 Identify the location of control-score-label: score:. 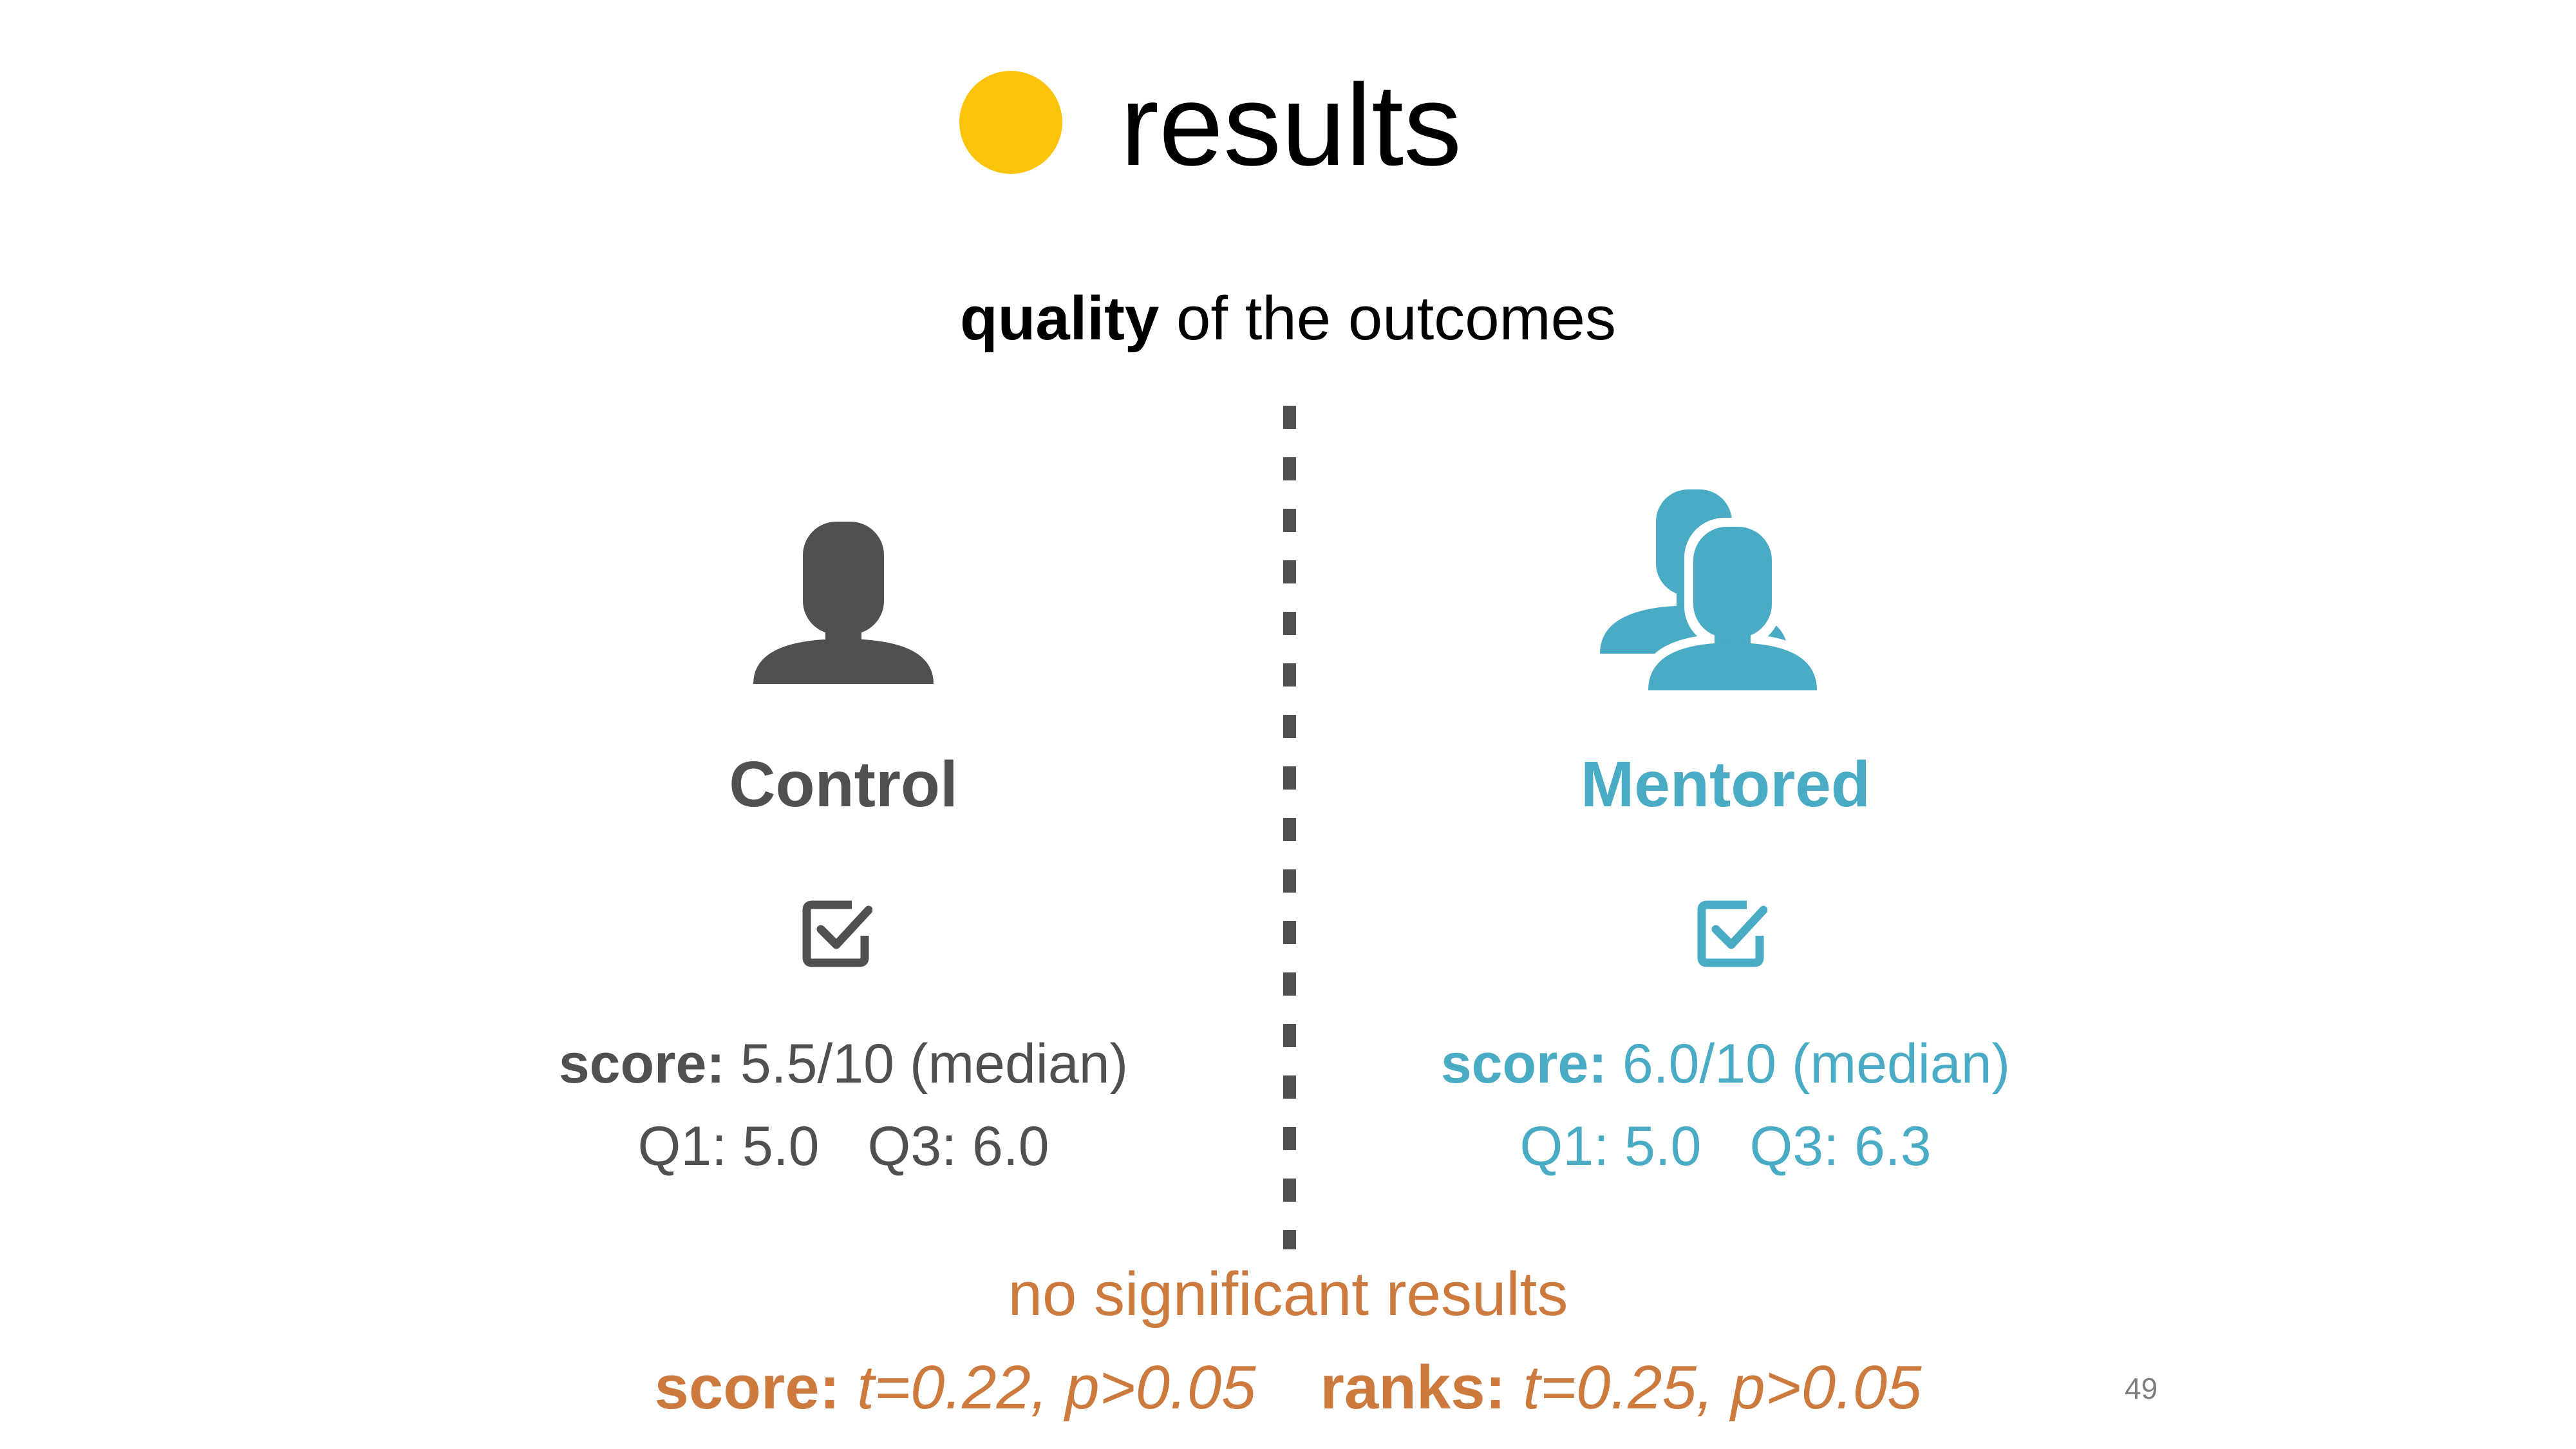
(641, 1064).